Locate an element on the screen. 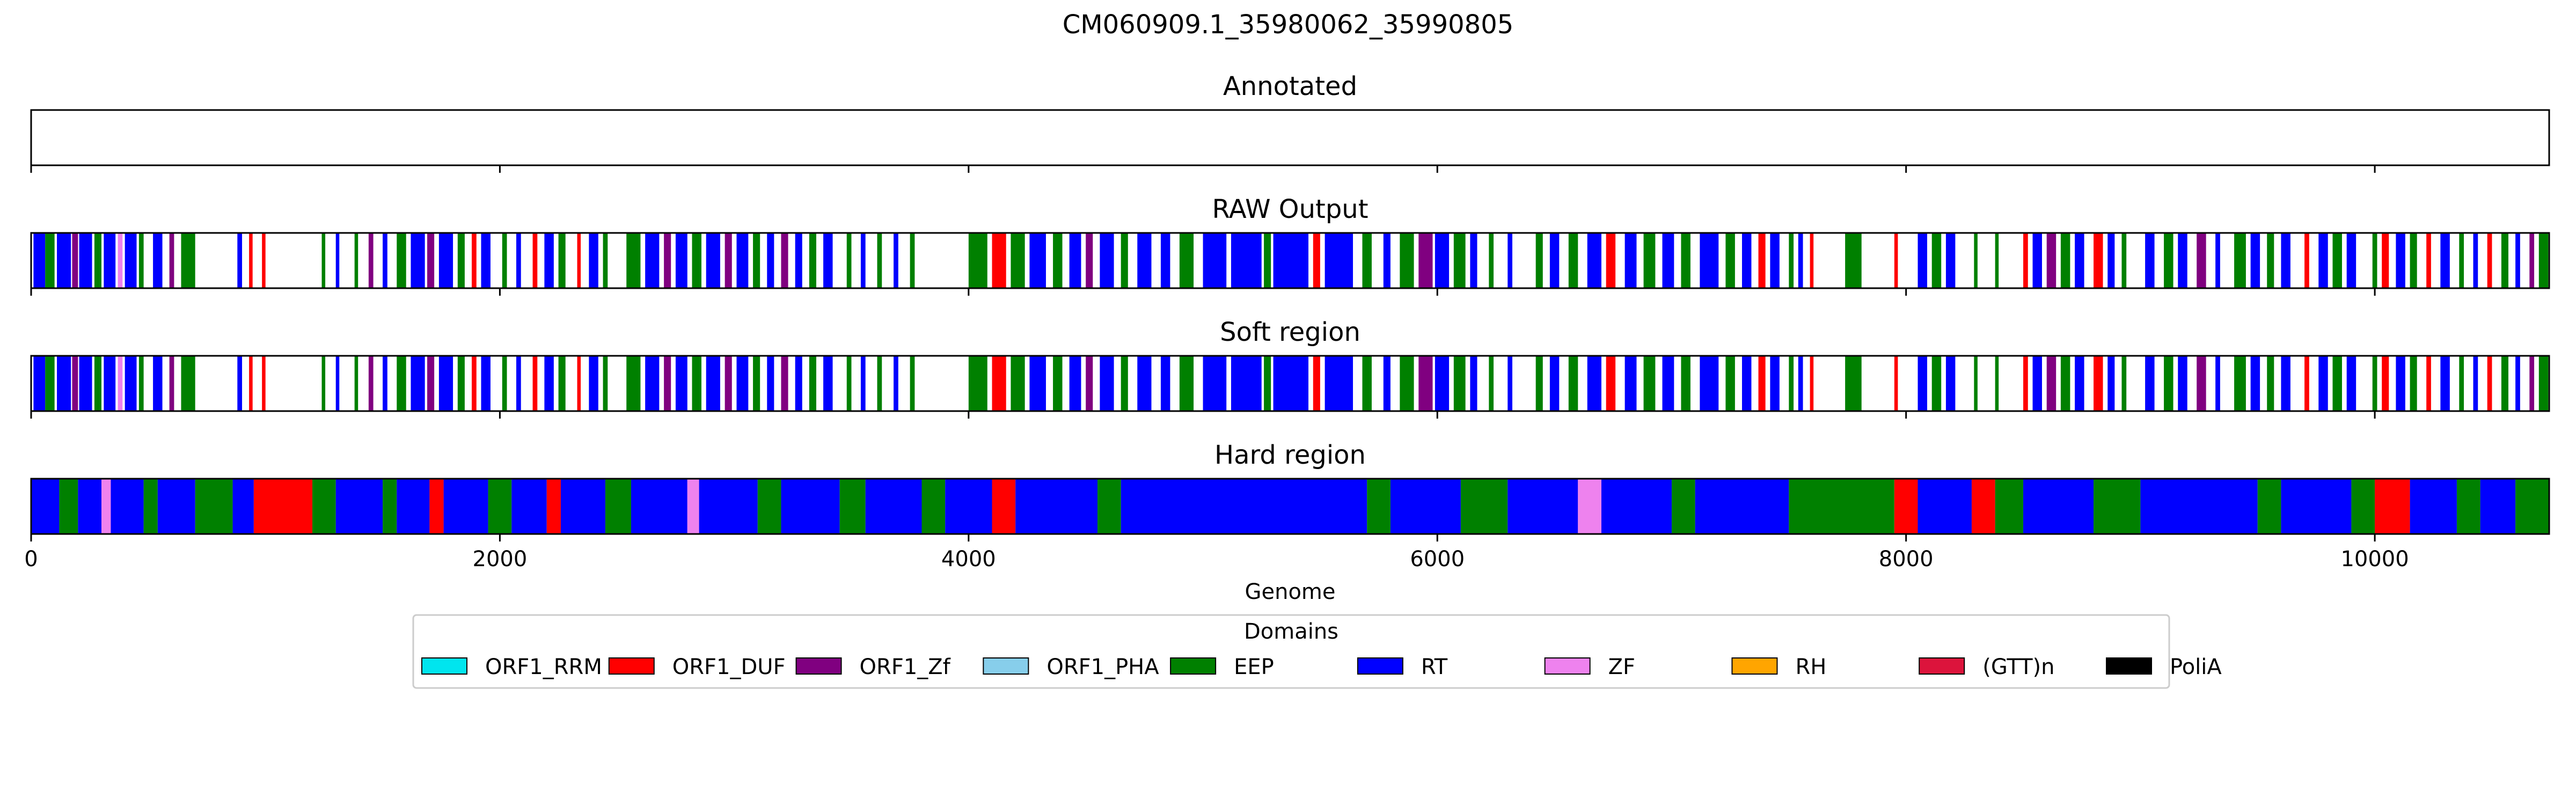 This screenshot has height=805, width=2576. legend-label: PoliA is located at coordinates (2196, 667).